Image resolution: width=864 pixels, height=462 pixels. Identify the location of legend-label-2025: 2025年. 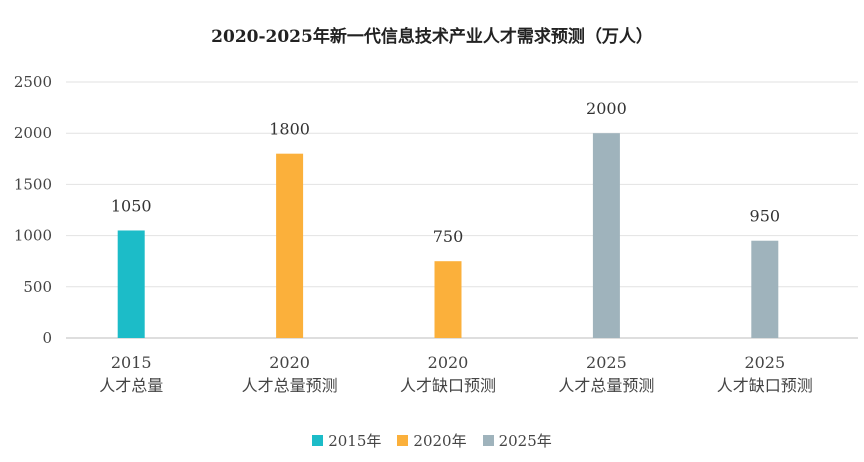
(525, 441).